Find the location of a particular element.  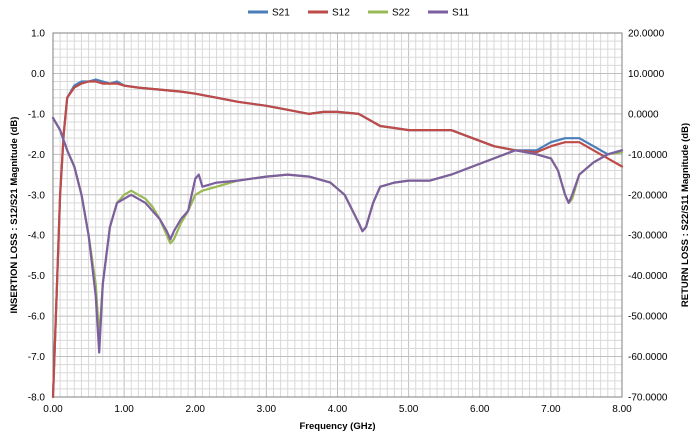

legend-label-s11: S11 is located at coordinates (460, 13).